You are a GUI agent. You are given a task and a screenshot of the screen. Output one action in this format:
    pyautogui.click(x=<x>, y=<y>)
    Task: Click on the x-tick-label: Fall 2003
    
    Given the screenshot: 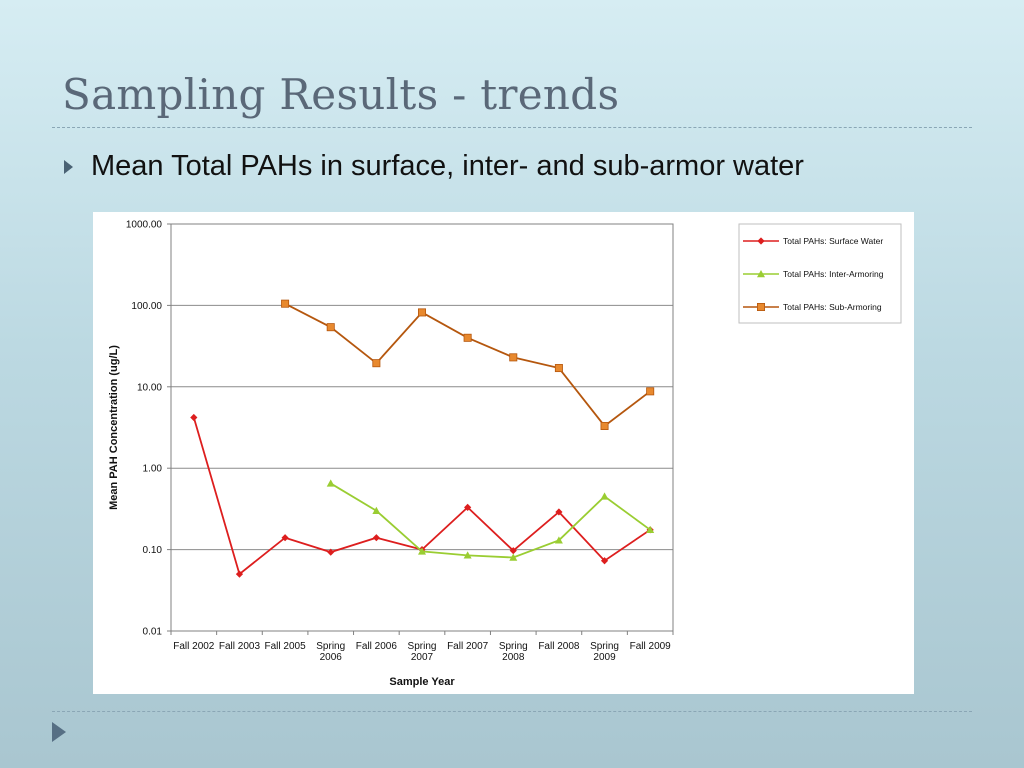 What is the action you would take?
    pyautogui.click(x=240, y=646)
    